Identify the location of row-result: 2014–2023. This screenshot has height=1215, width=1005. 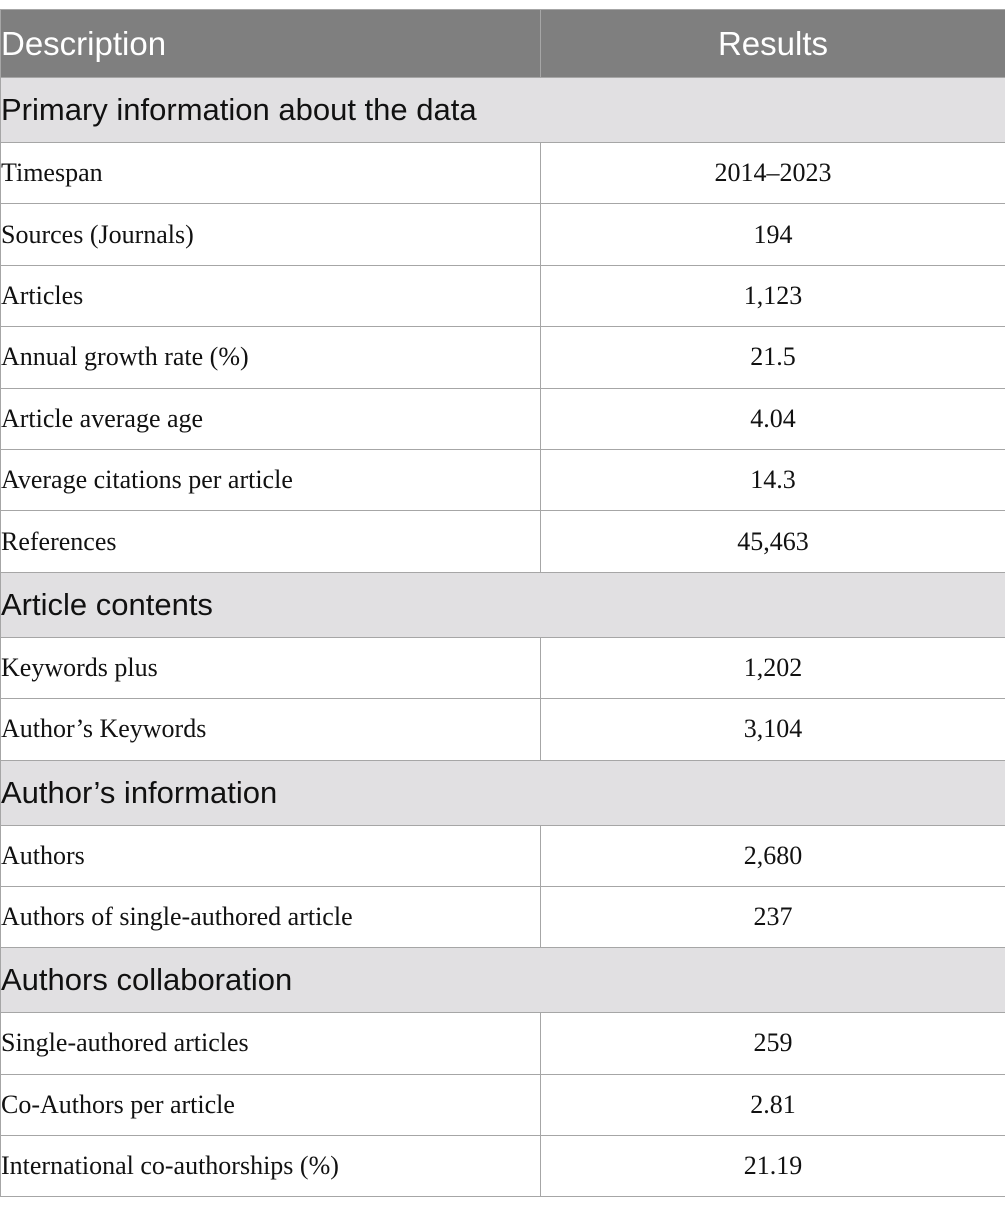
(772, 173).